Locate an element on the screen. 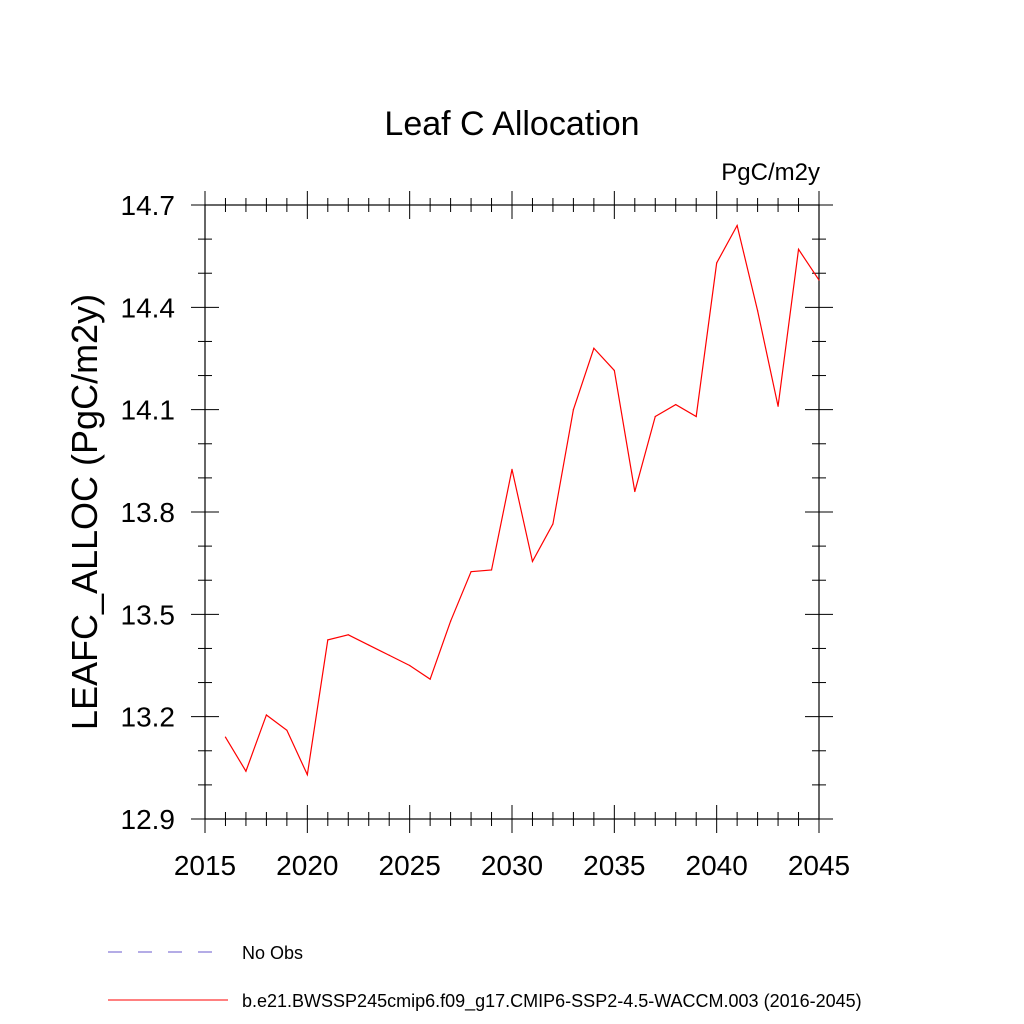 Image resolution: width=1024 pixels, height=1024 pixels. y-tick-label: 14.7 is located at coordinates (148, 205).